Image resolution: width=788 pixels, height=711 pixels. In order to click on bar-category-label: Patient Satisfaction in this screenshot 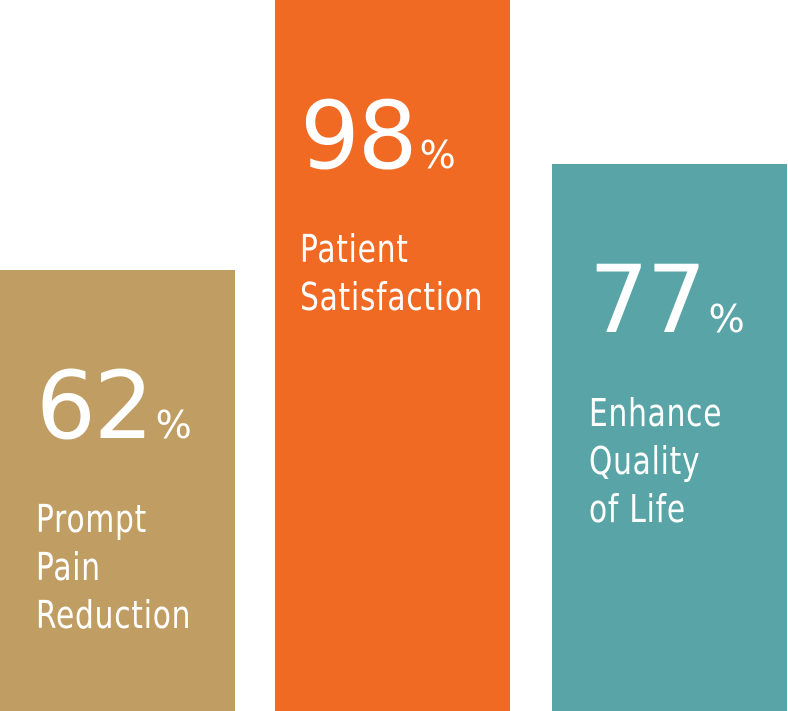, I will do `click(391, 273)`.